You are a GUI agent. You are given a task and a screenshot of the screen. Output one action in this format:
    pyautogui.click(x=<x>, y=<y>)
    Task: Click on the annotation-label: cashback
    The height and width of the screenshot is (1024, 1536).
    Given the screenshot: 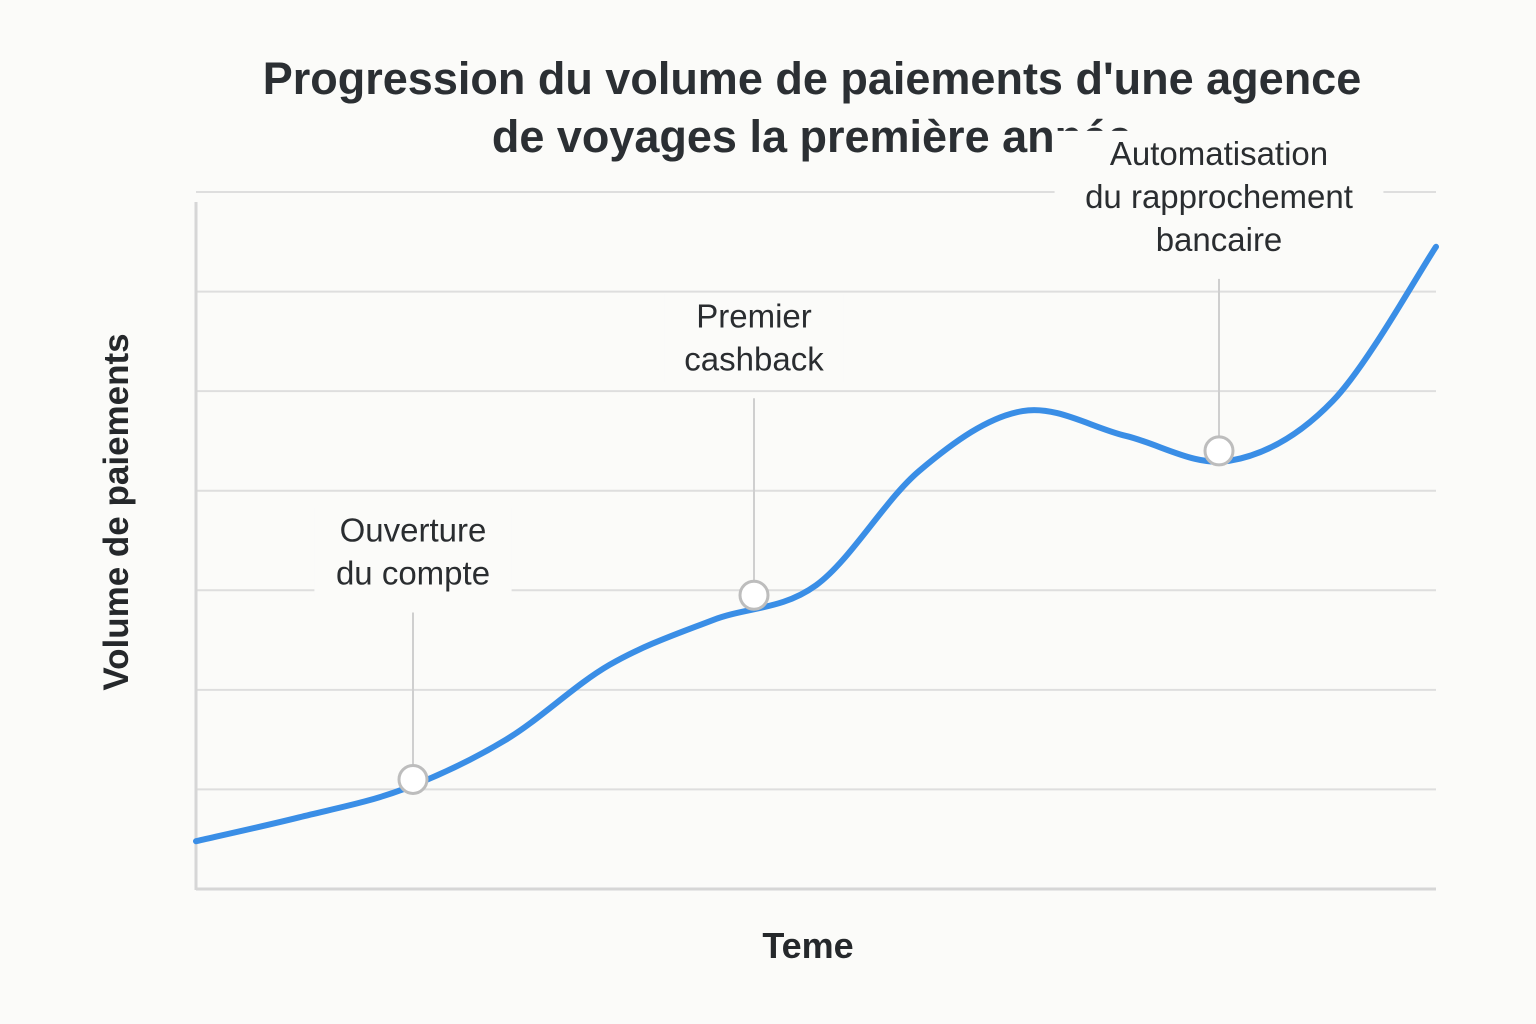 What is the action you would take?
    pyautogui.click(x=754, y=358)
    